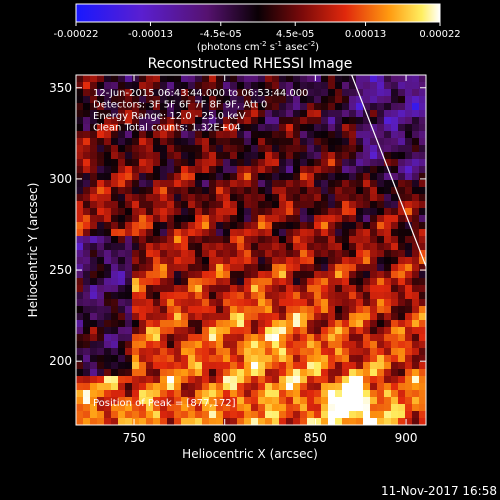  I want to click on info-annotation-line: Clean Total counts: 1.32E+04, so click(167, 128).